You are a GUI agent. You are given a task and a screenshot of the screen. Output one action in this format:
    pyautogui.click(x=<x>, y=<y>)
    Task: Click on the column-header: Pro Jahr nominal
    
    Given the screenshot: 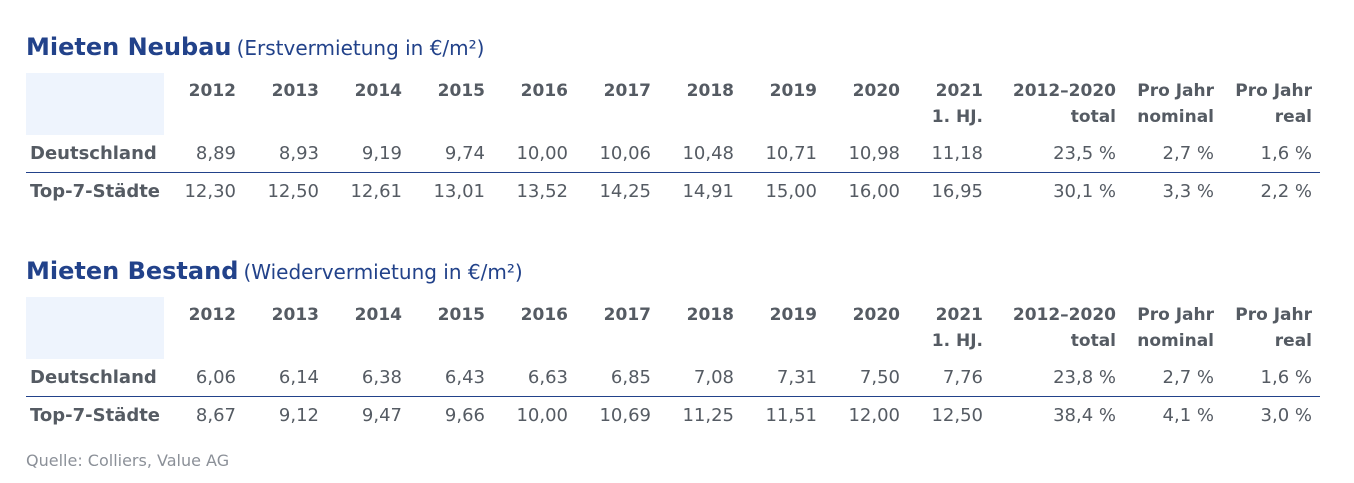 What is the action you would take?
    pyautogui.click(x=1165, y=104)
    